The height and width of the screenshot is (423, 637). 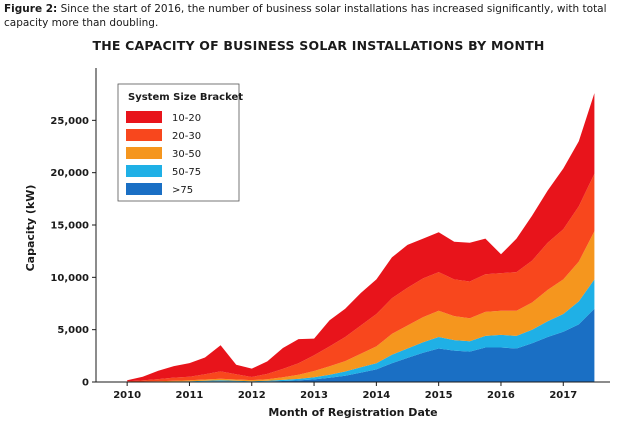 I want to click on y-tick-label: 10,000, so click(x=69, y=278).